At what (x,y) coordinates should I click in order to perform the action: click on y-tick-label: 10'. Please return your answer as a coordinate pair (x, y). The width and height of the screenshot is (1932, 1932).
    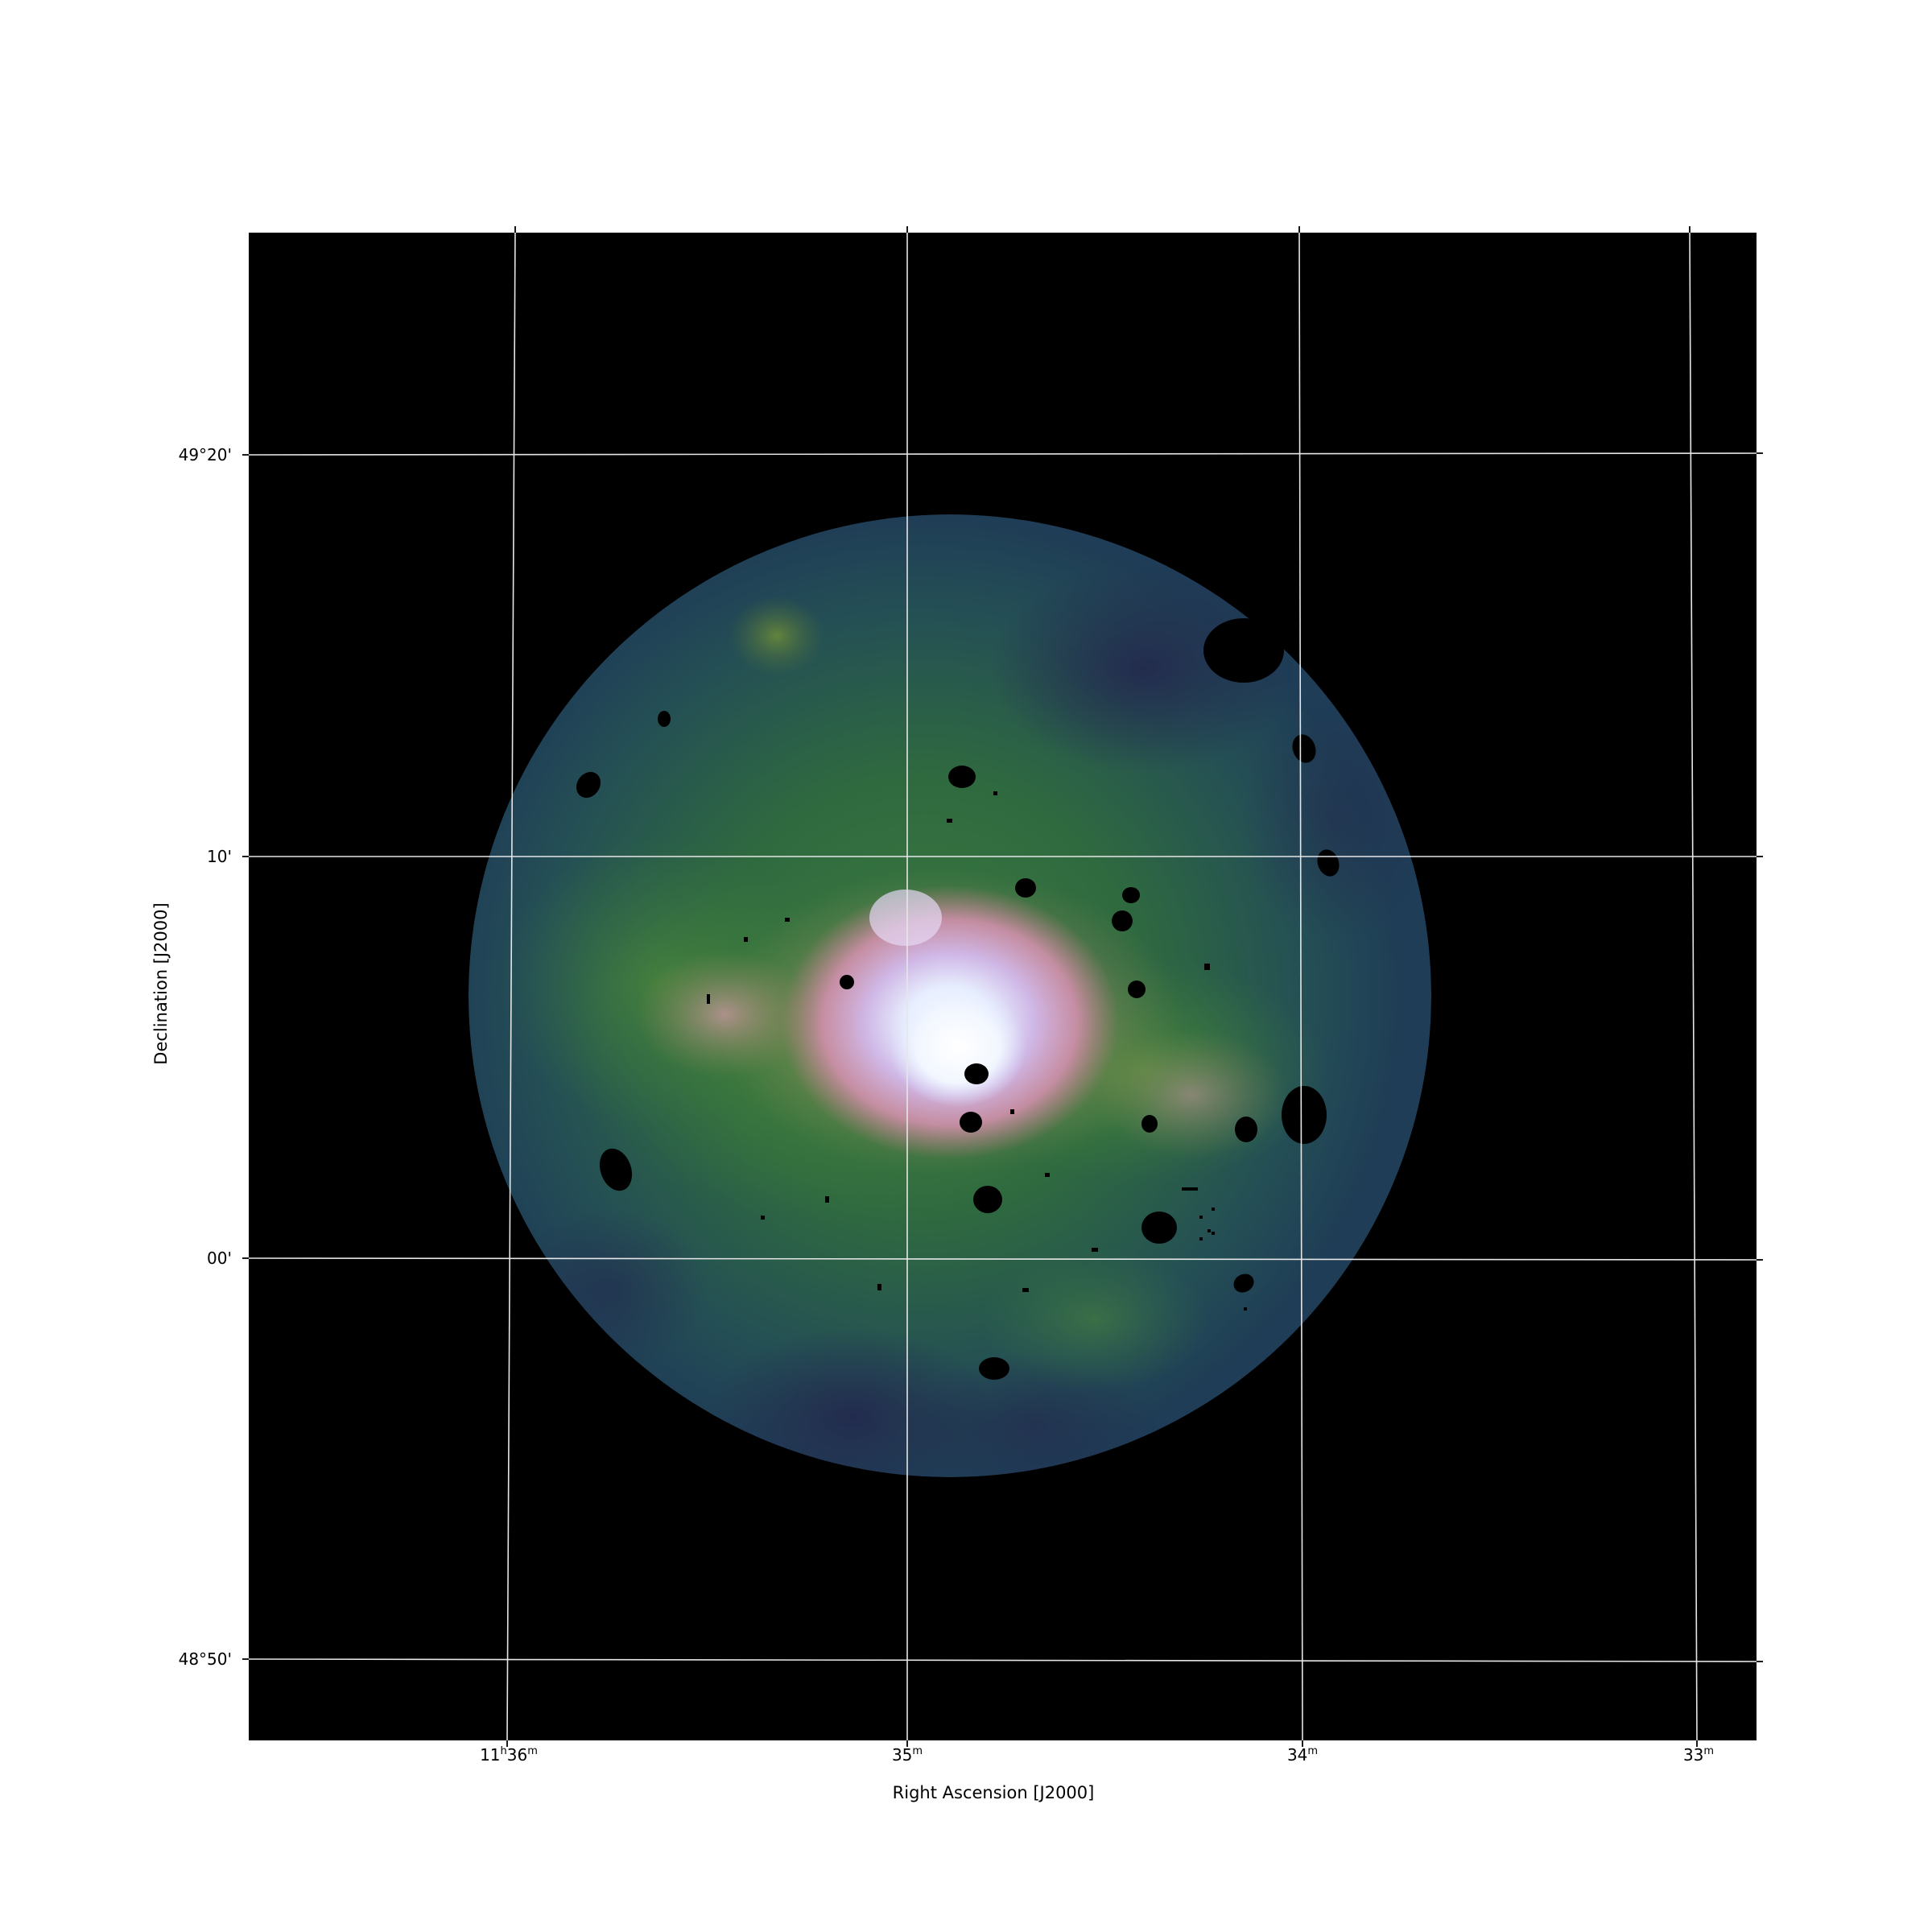
    Looking at the image, I should click on (219, 856).